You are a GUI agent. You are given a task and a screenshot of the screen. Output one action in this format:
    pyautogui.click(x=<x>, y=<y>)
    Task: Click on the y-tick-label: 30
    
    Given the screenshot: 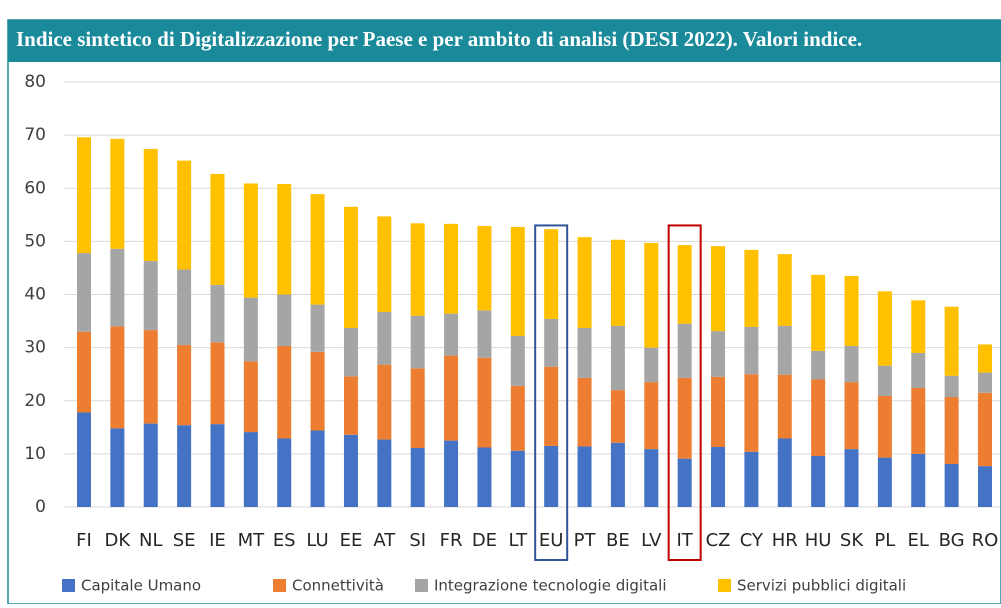 What is the action you would take?
    pyautogui.click(x=35, y=348)
    